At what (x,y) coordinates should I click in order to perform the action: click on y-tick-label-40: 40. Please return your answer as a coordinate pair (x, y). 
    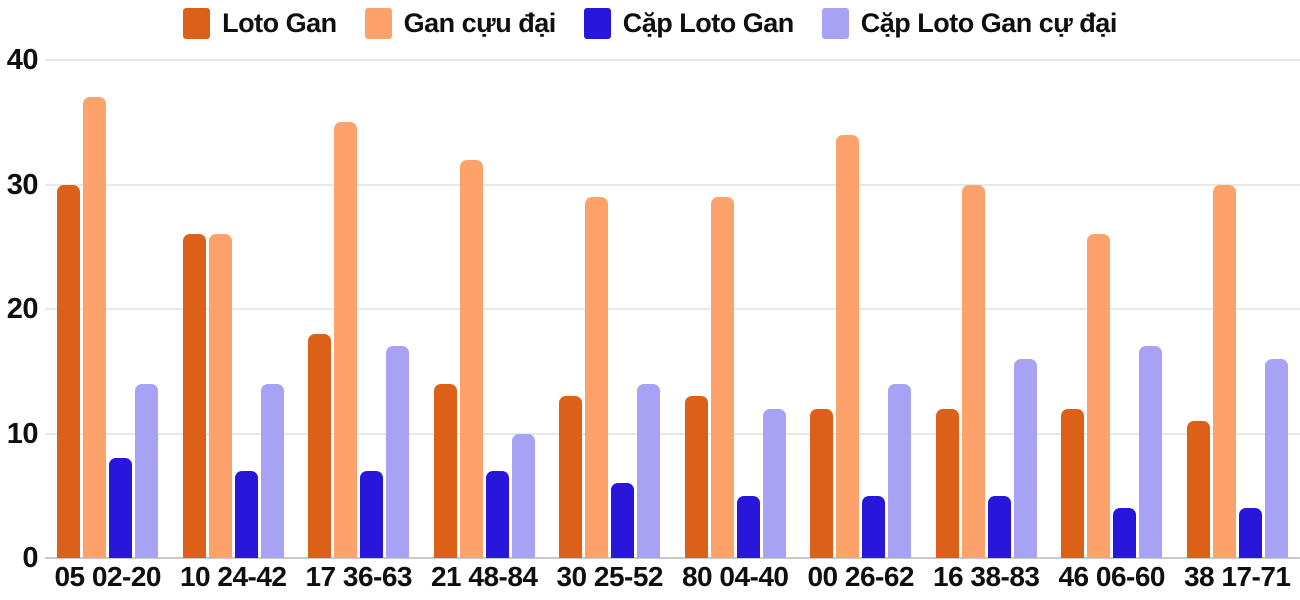
    Looking at the image, I should click on (22, 60).